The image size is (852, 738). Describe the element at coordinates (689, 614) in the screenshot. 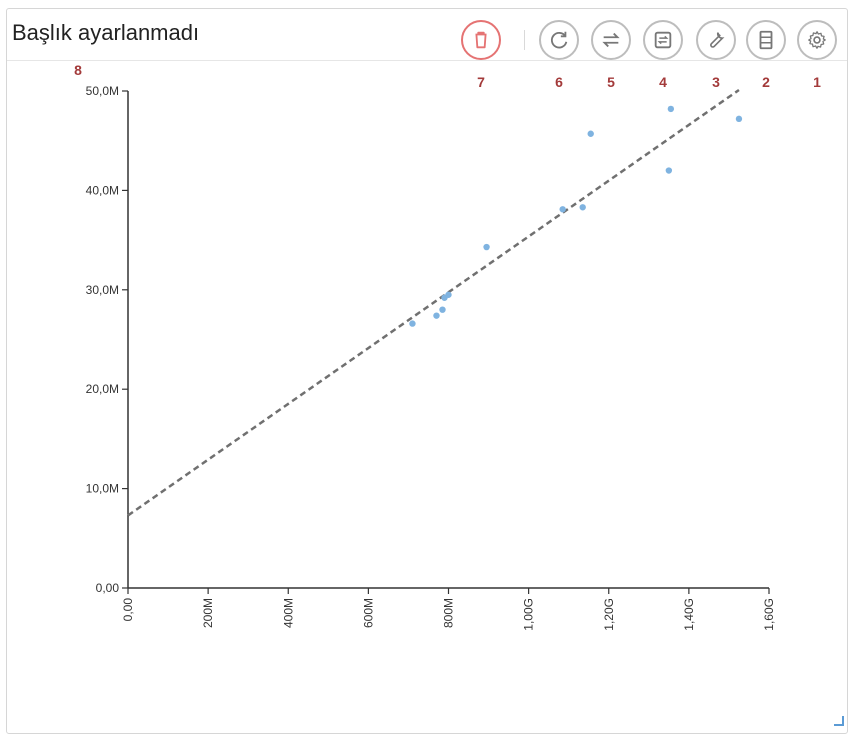

I see `x-tick-label: 1,40G` at that location.